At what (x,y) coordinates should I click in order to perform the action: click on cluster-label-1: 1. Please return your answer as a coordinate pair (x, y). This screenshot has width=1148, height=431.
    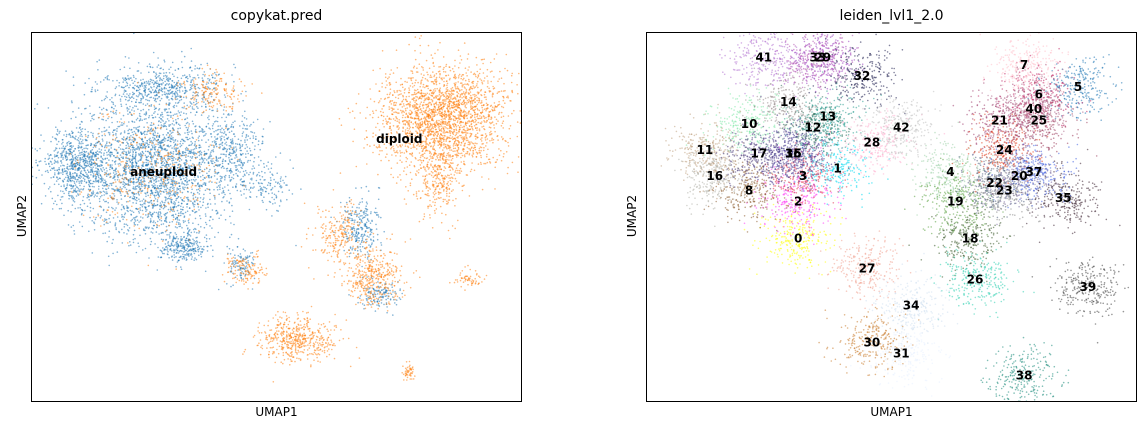
    Looking at the image, I should click on (837, 168).